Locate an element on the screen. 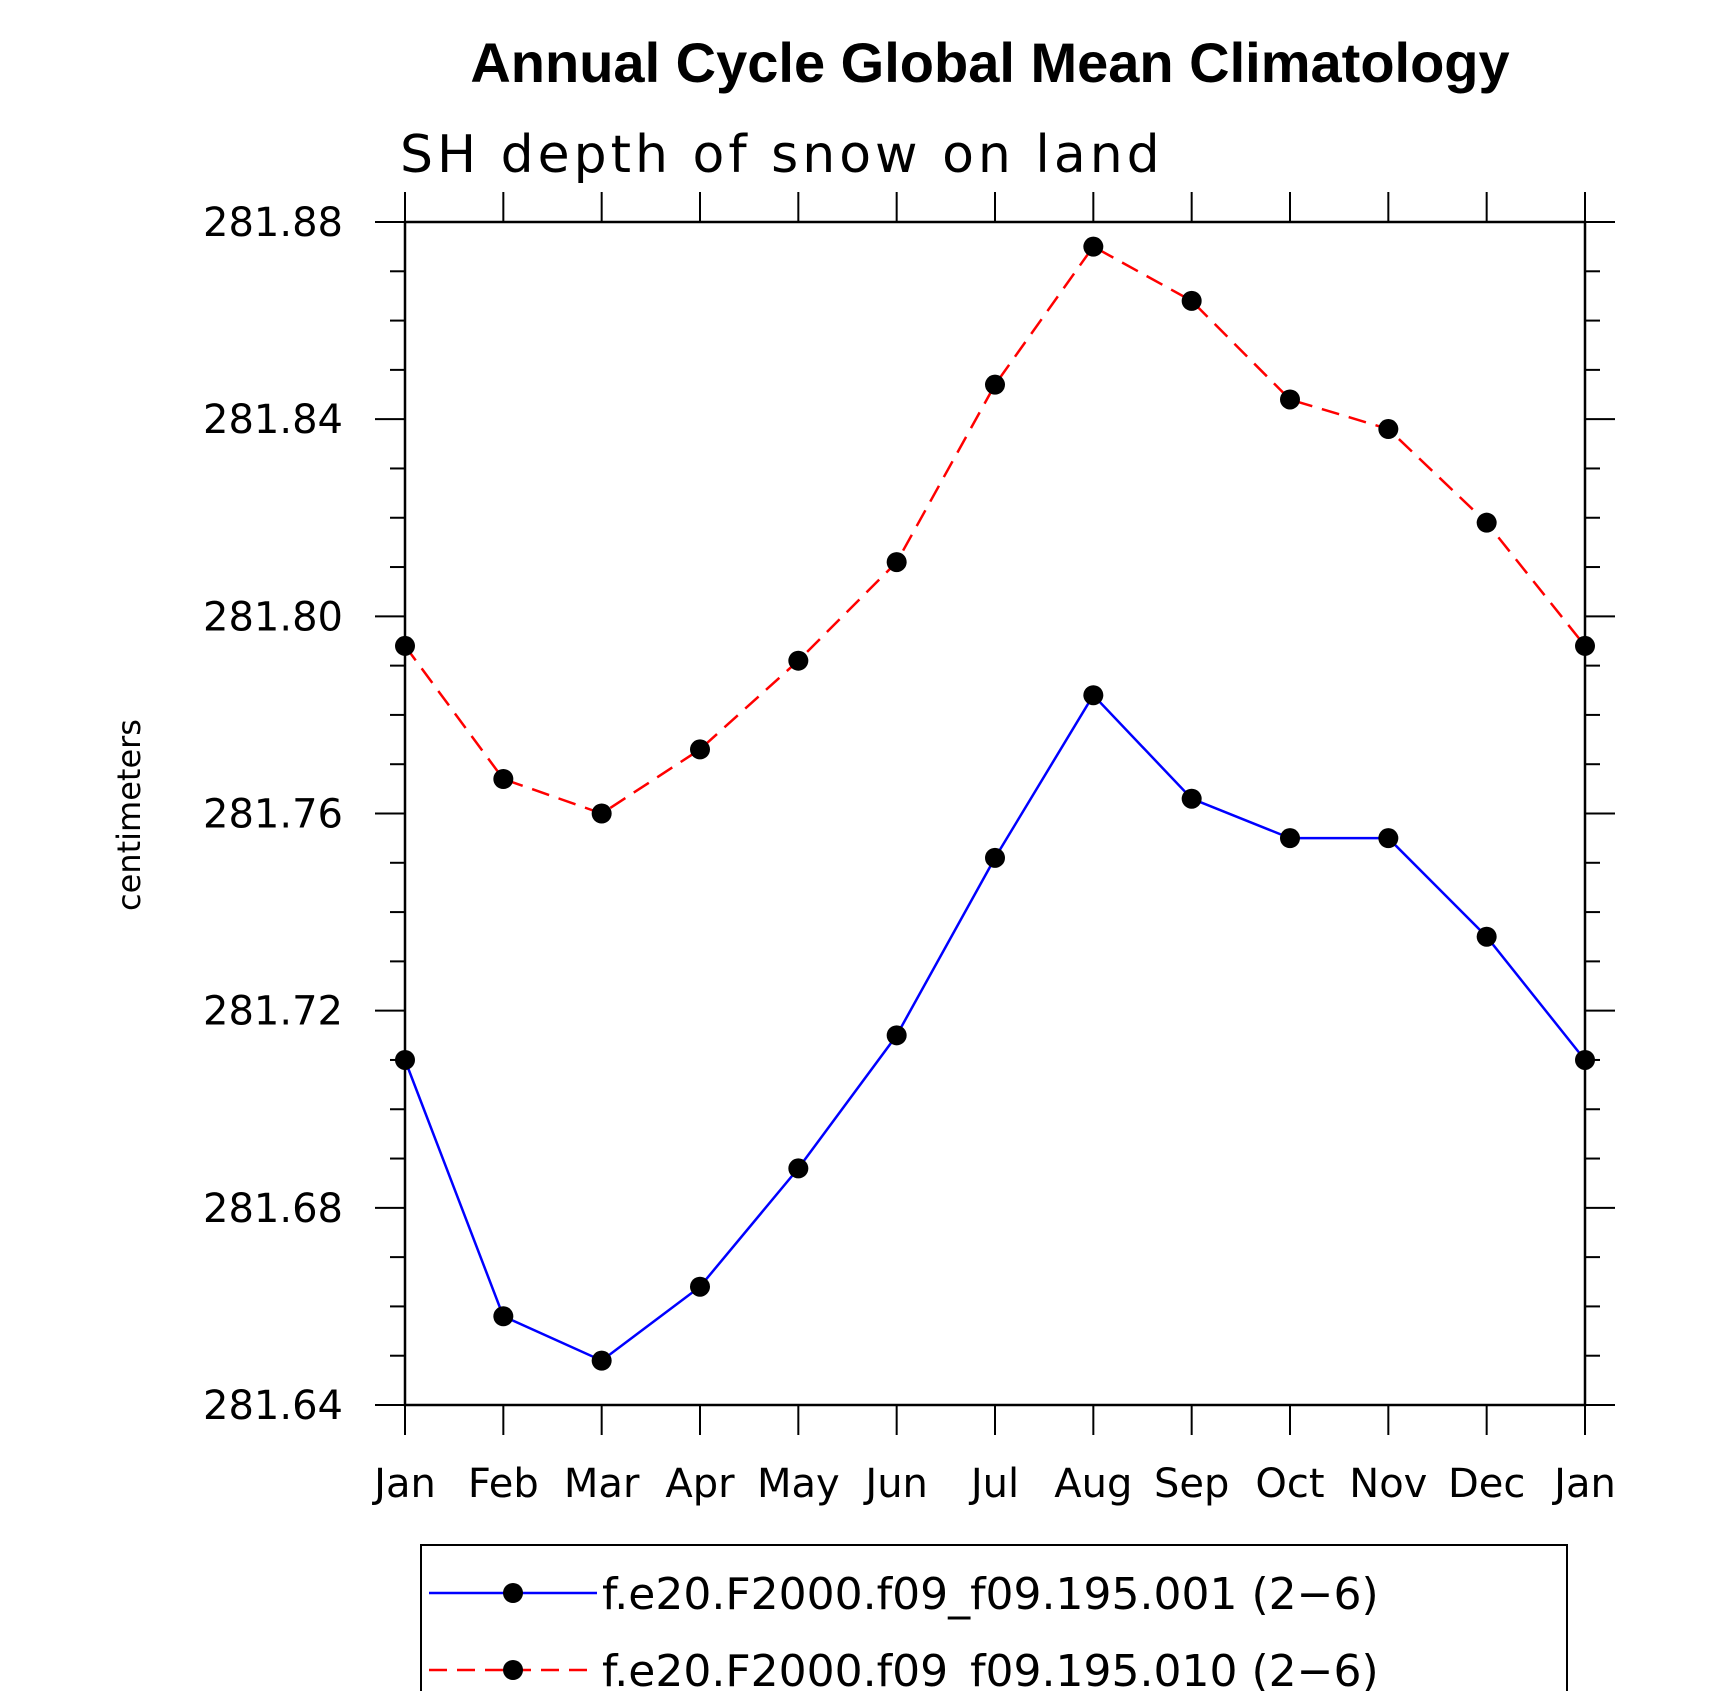 The height and width of the screenshot is (1691, 1710). chart-title: Annual Cycle Global Mean Climatology is located at coordinates (989, 62).